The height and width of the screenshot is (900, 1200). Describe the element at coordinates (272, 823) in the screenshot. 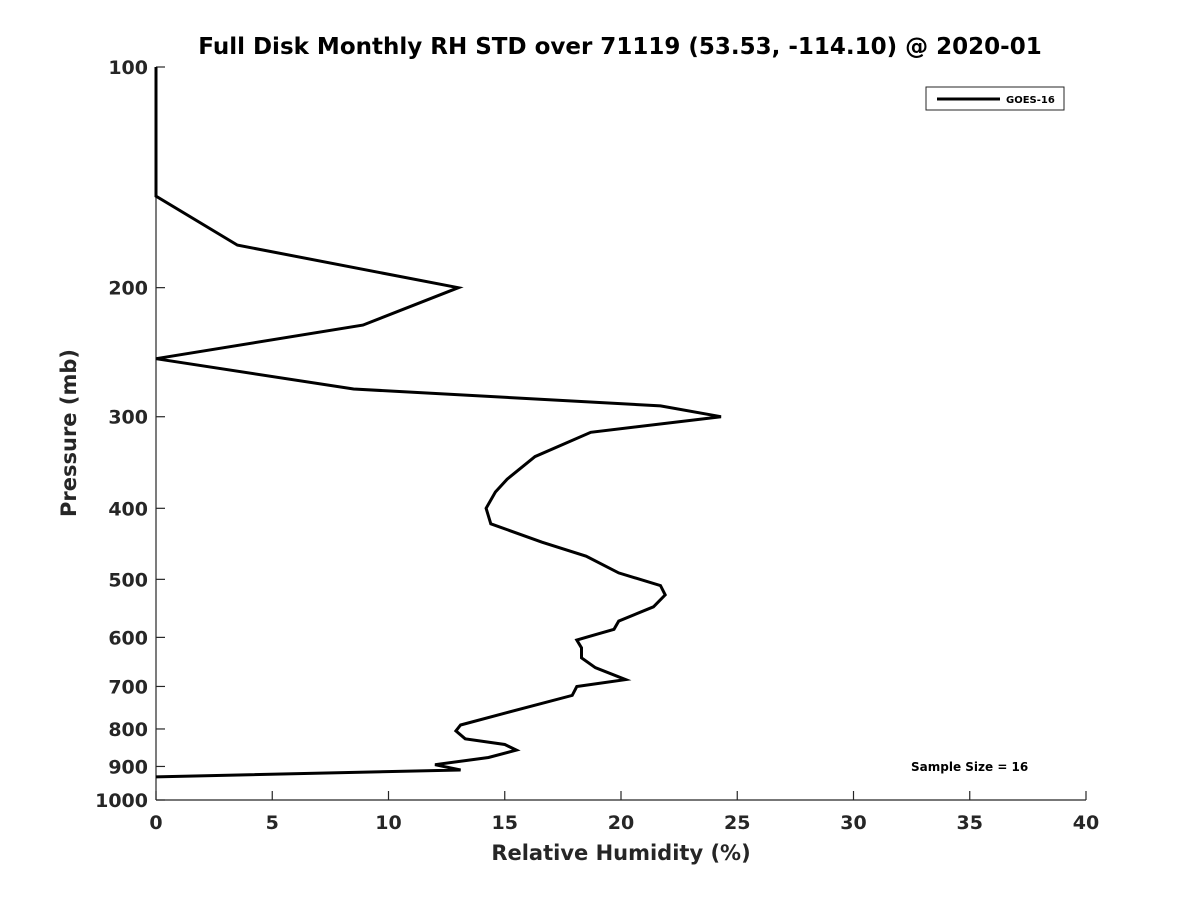

I see `x-tick-label: 5` at that location.